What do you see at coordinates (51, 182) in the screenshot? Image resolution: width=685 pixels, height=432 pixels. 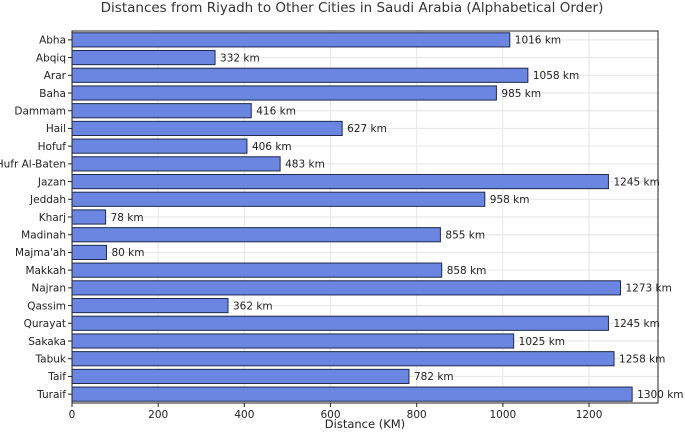 I see `y-tick-label: Jazan` at bounding box center [51, 182].